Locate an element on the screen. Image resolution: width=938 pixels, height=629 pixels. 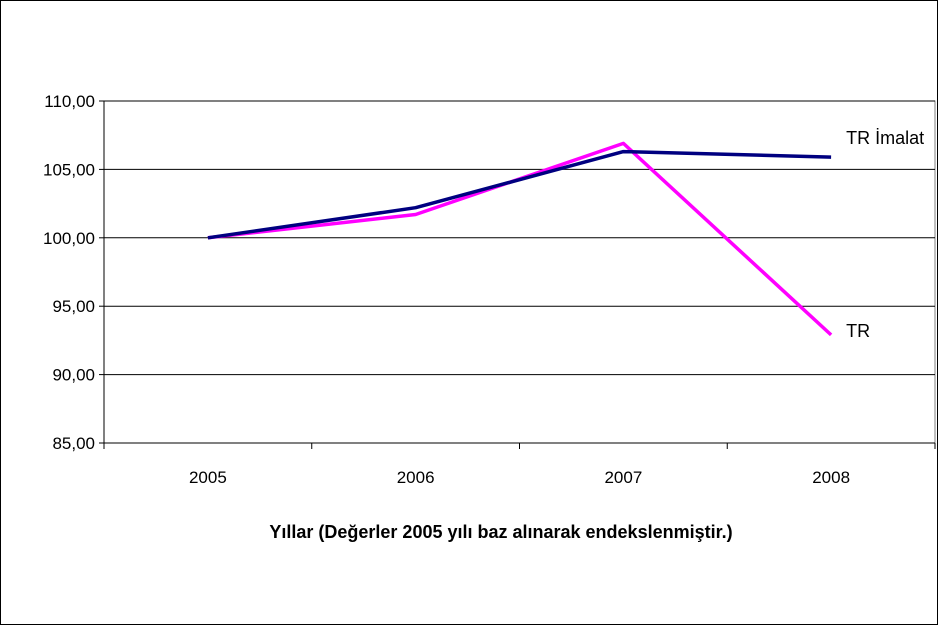
series-line-tr-imalat is located at coordinates (519, 194).